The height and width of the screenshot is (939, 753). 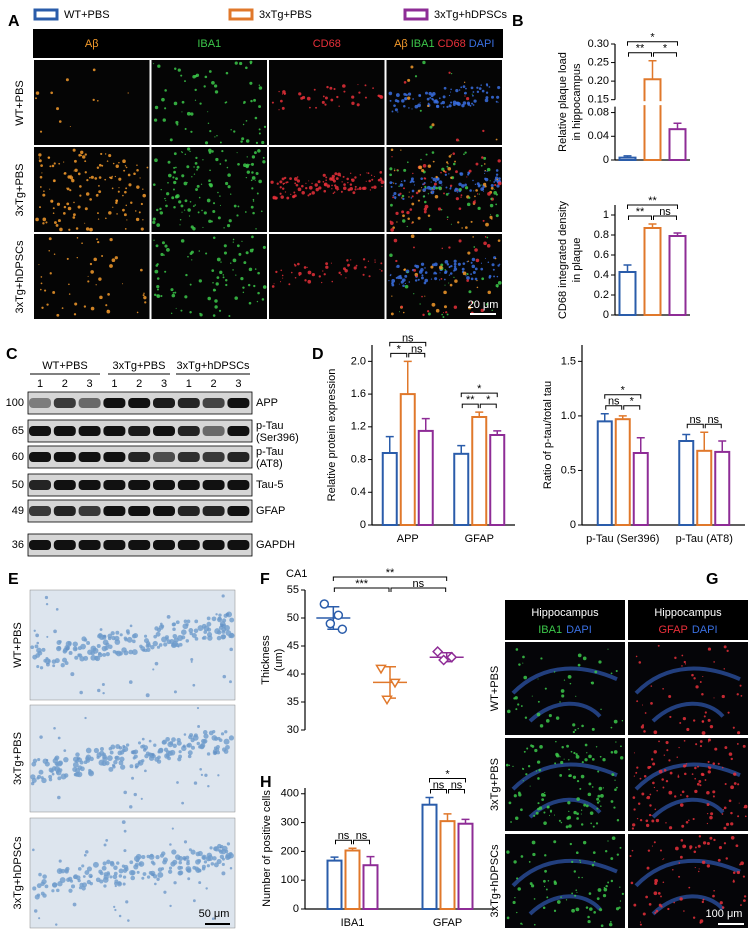 I want to click on y-axis-label: Thickness, so click(x=266, y=660).